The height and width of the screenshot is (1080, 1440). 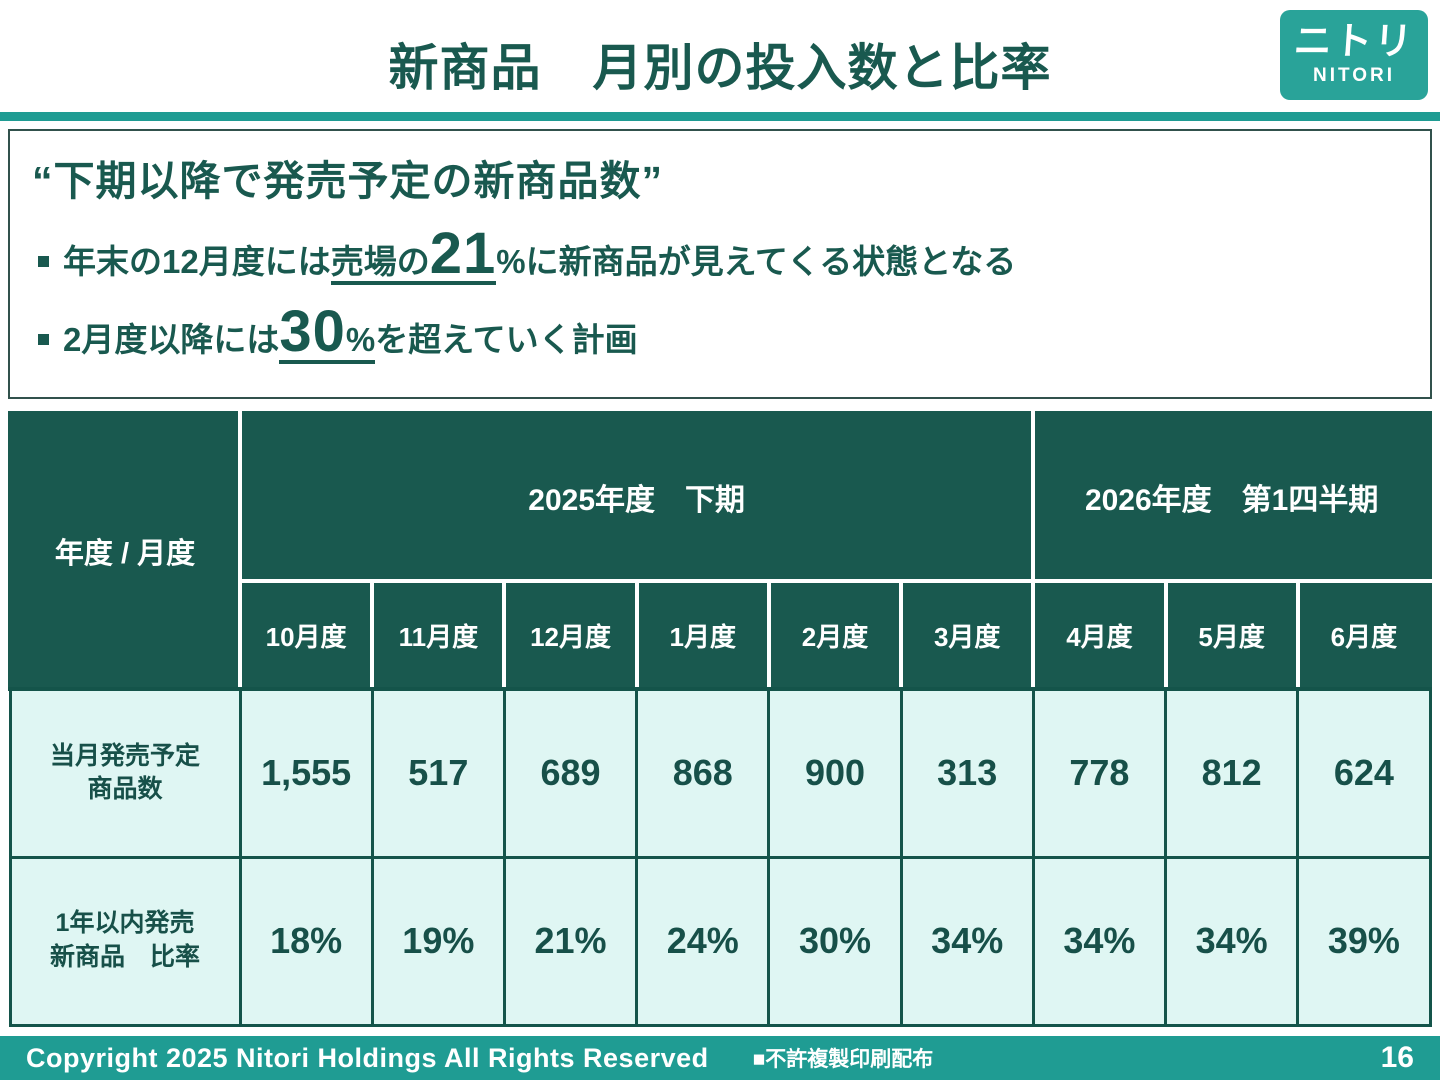 I want to click on month-header-mar: 3月度, so click(x=967, y=635).